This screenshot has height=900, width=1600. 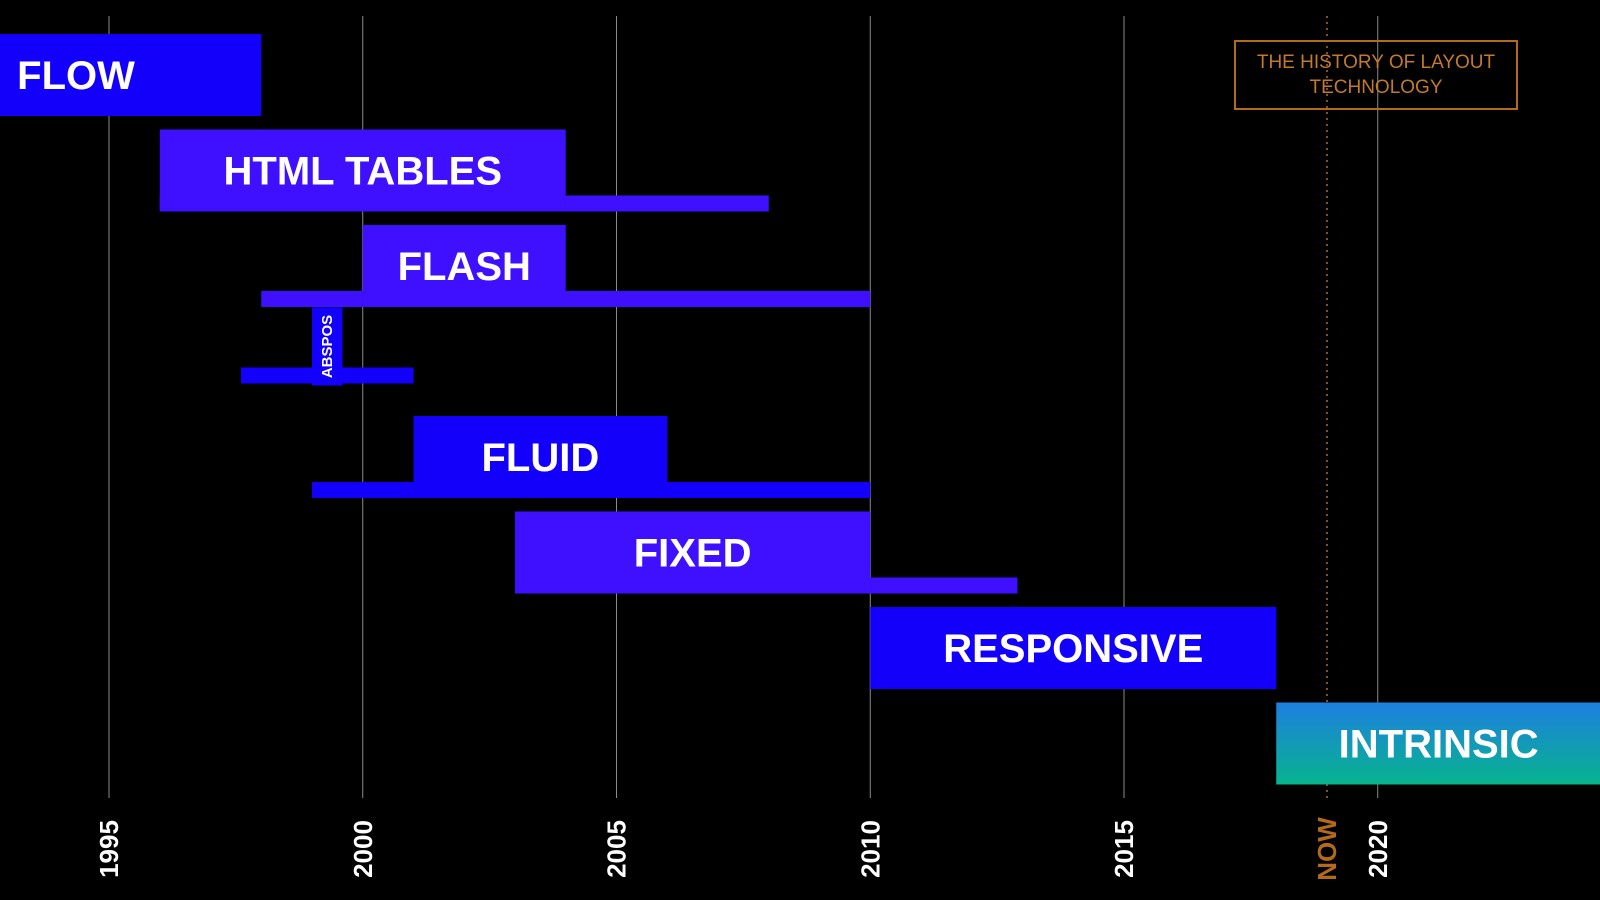 I want to click on bar-label-fluid: FLUID, so click(x=540, y=458).